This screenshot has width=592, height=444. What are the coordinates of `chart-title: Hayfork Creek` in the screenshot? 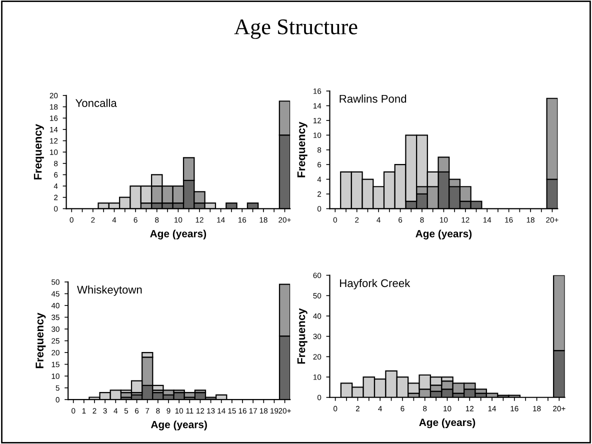 It's located at (375, 284).